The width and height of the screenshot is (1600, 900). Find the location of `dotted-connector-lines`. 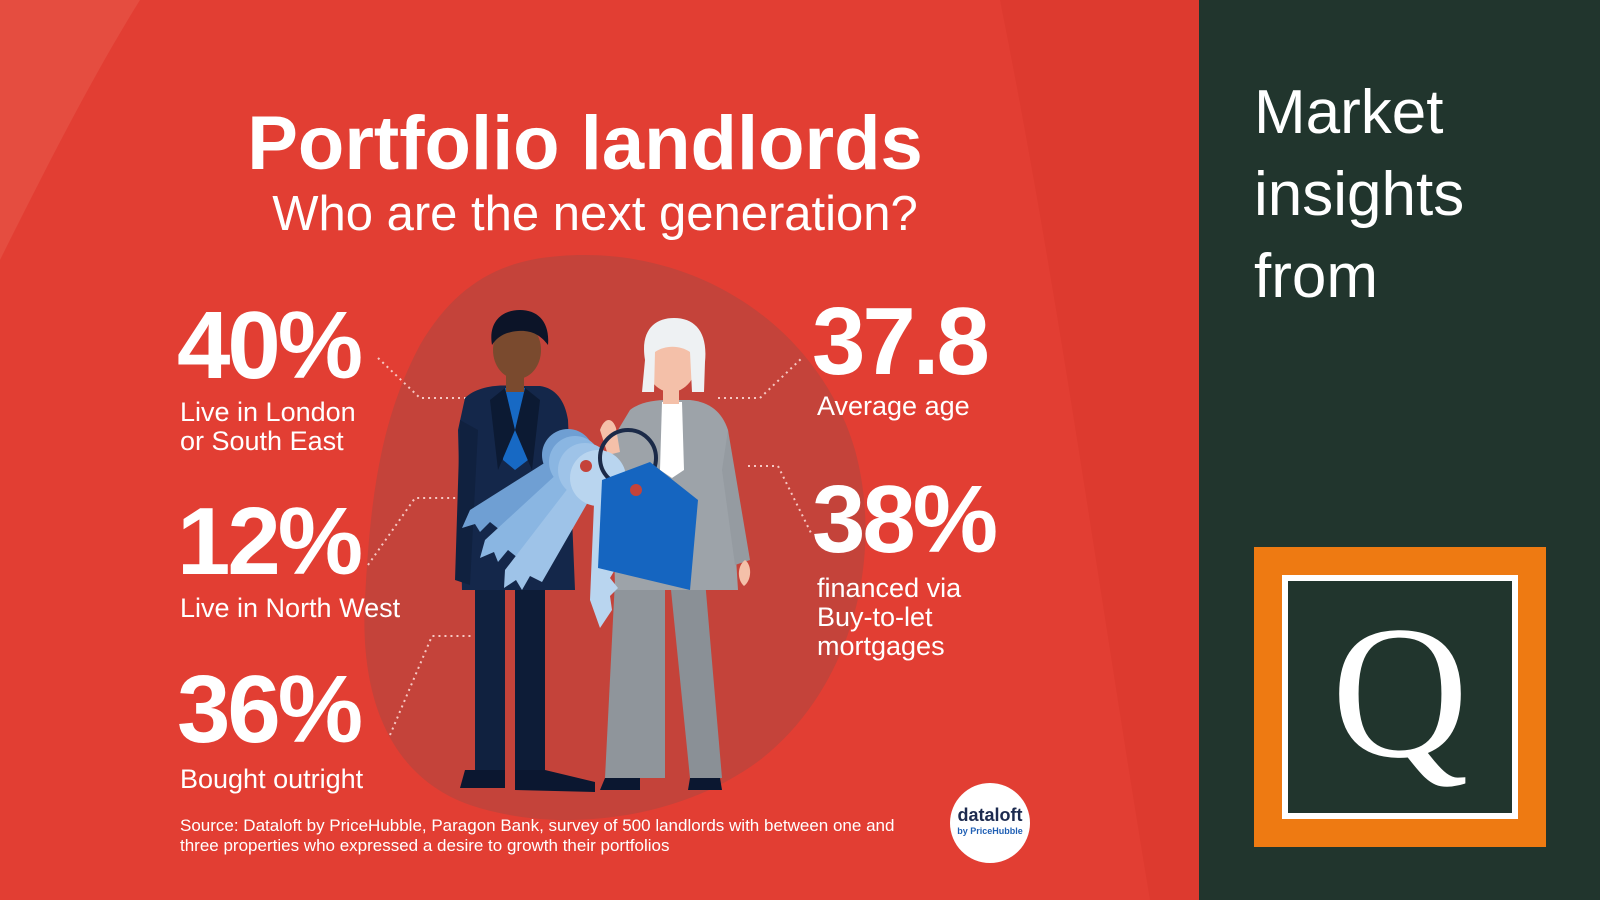

dotted-connector-lines is located at coordinates (590, 546).